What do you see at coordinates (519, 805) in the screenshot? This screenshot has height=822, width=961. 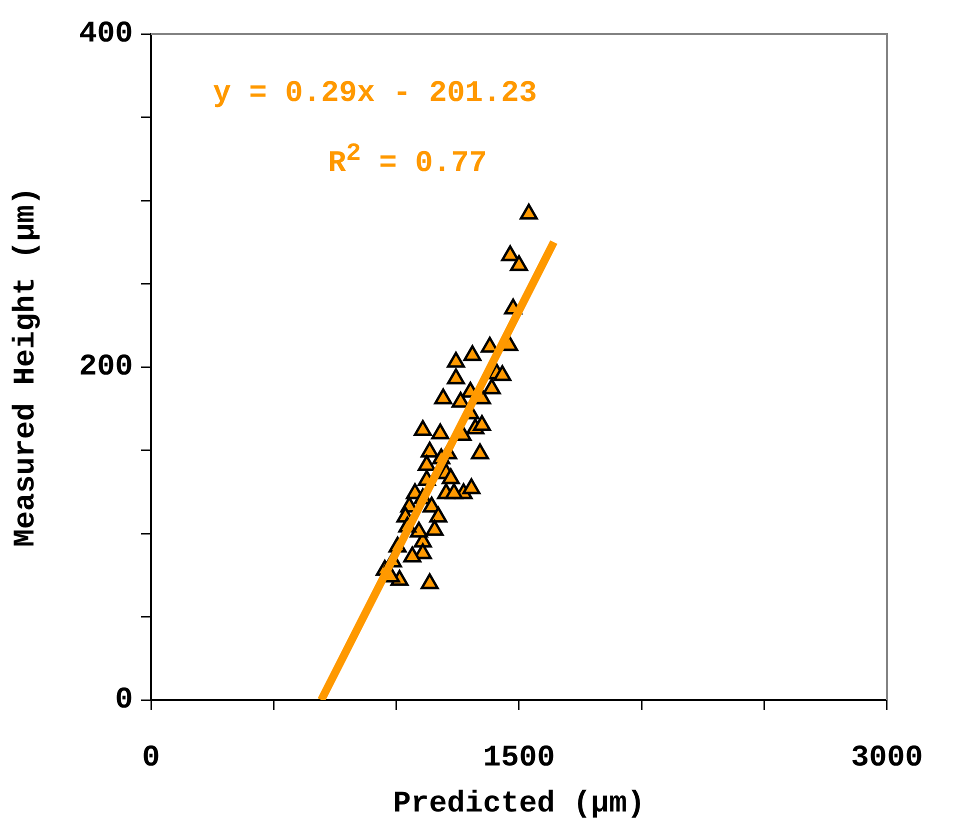 I see `x-axis-title: Predicted (µm)` at bounding box center [519, 805].